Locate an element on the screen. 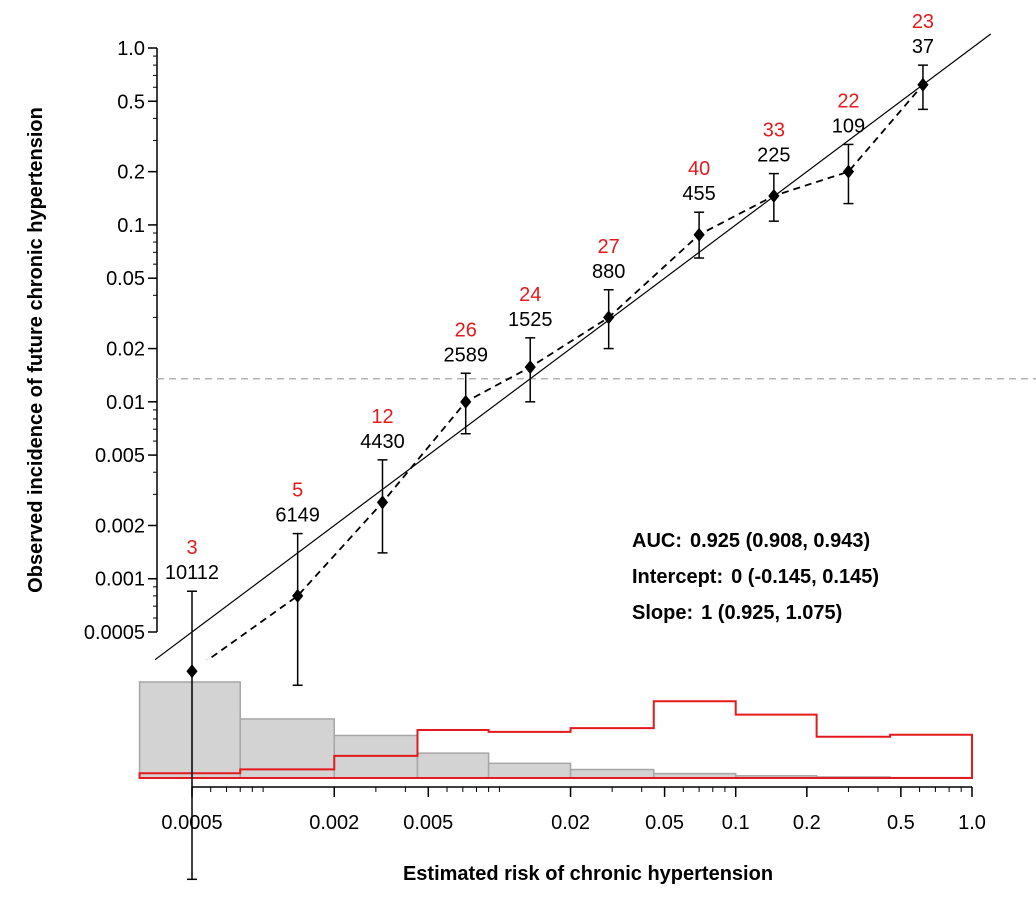 The image size is (1036, 899). stat-row: Intercept: 0 (-0.145, 0.145) is located at coordinates (755, 577).